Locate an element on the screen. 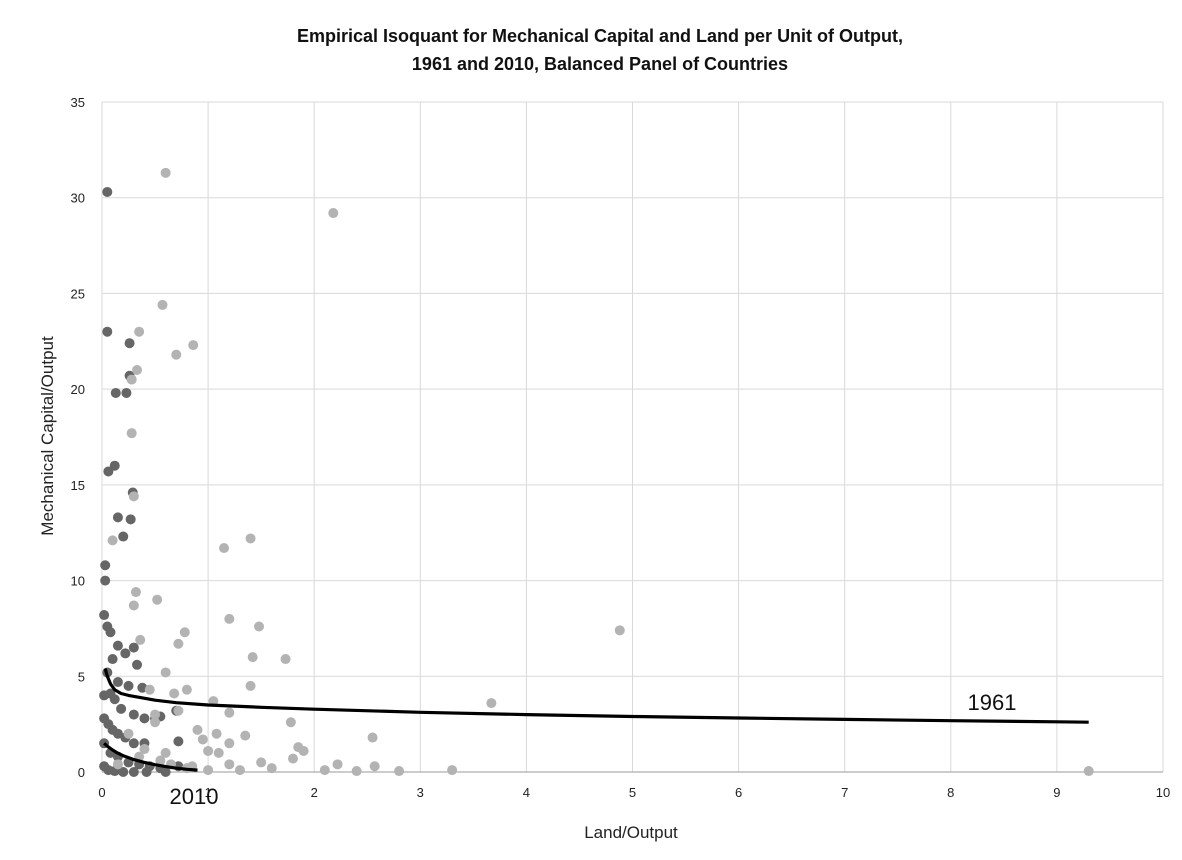  y-tick-label: 35 is located at coordinates (78, 102).